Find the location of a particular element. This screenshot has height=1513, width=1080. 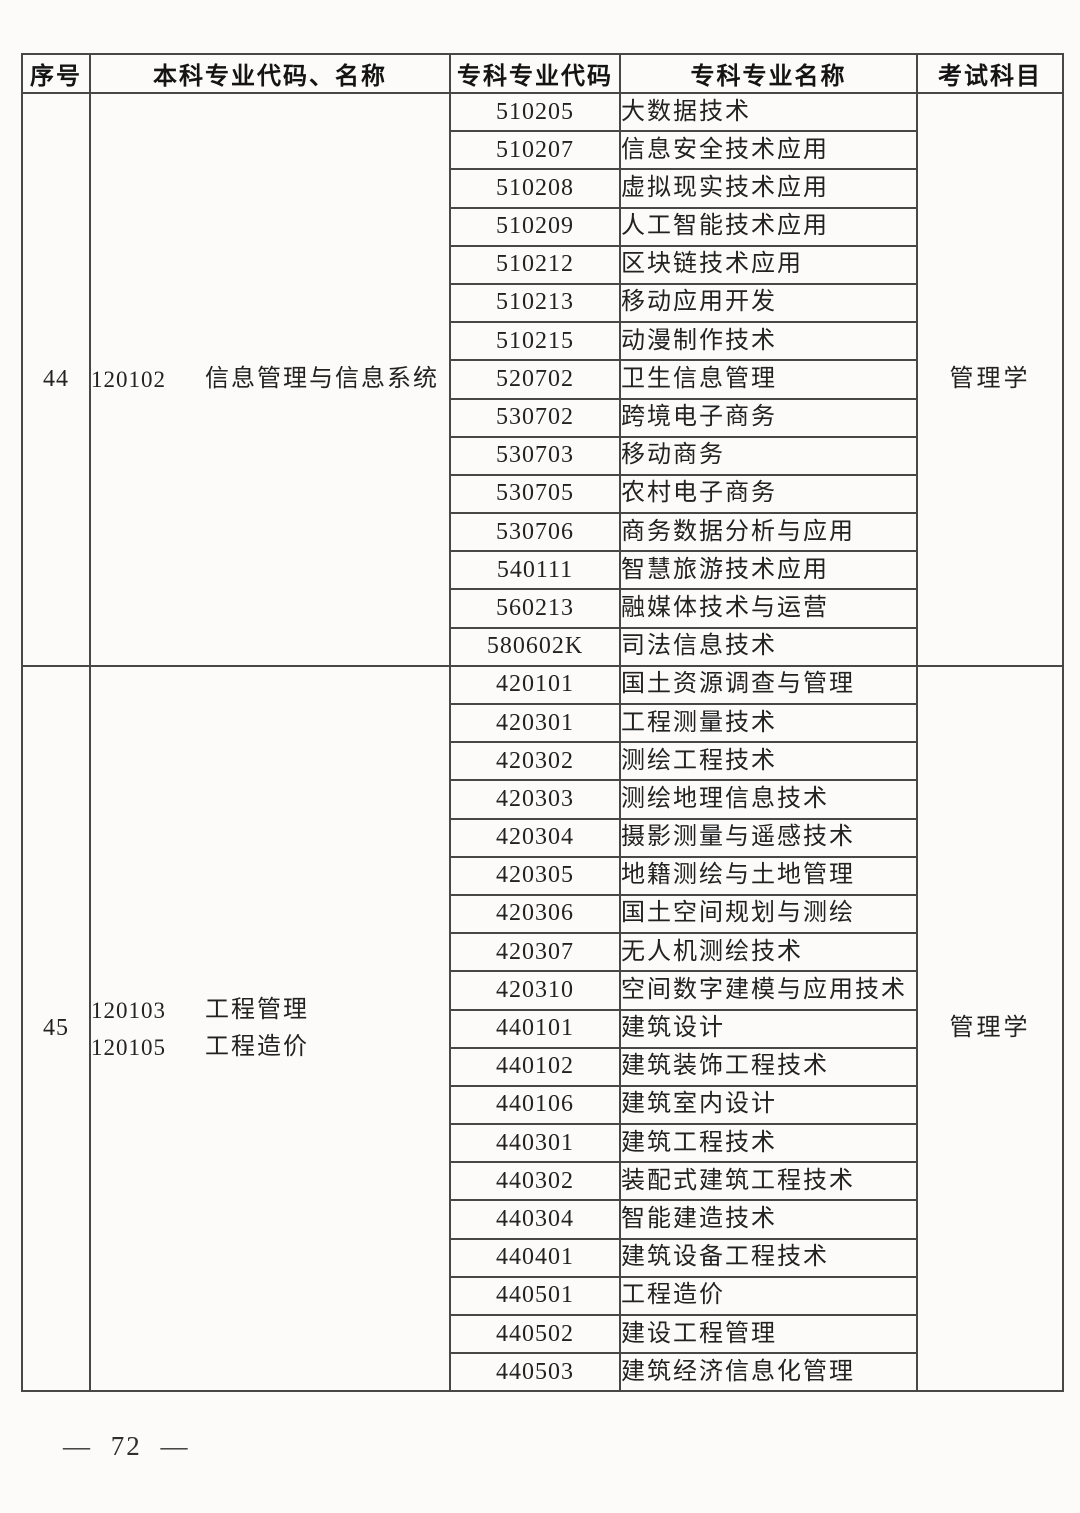

table-row: 560213 融媒体技术与运营 is located at coordinates (542, 608).